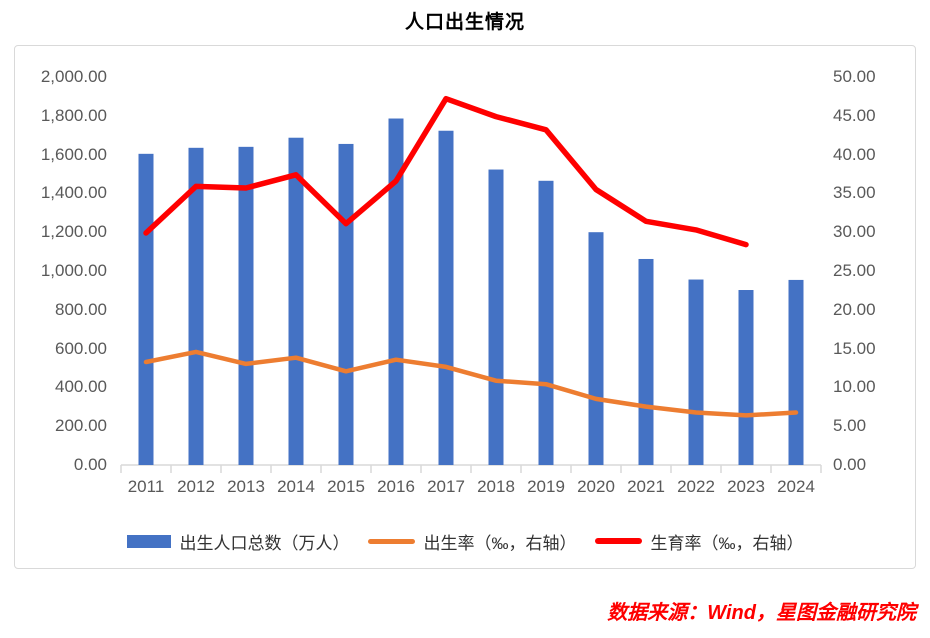 The height and width of the screenshot is (638, 930). Describe the element at coordinates (500, 543) in the screenshot. I see `legend-label-birth-rate: 出生率（‰，右轴）` at that location.